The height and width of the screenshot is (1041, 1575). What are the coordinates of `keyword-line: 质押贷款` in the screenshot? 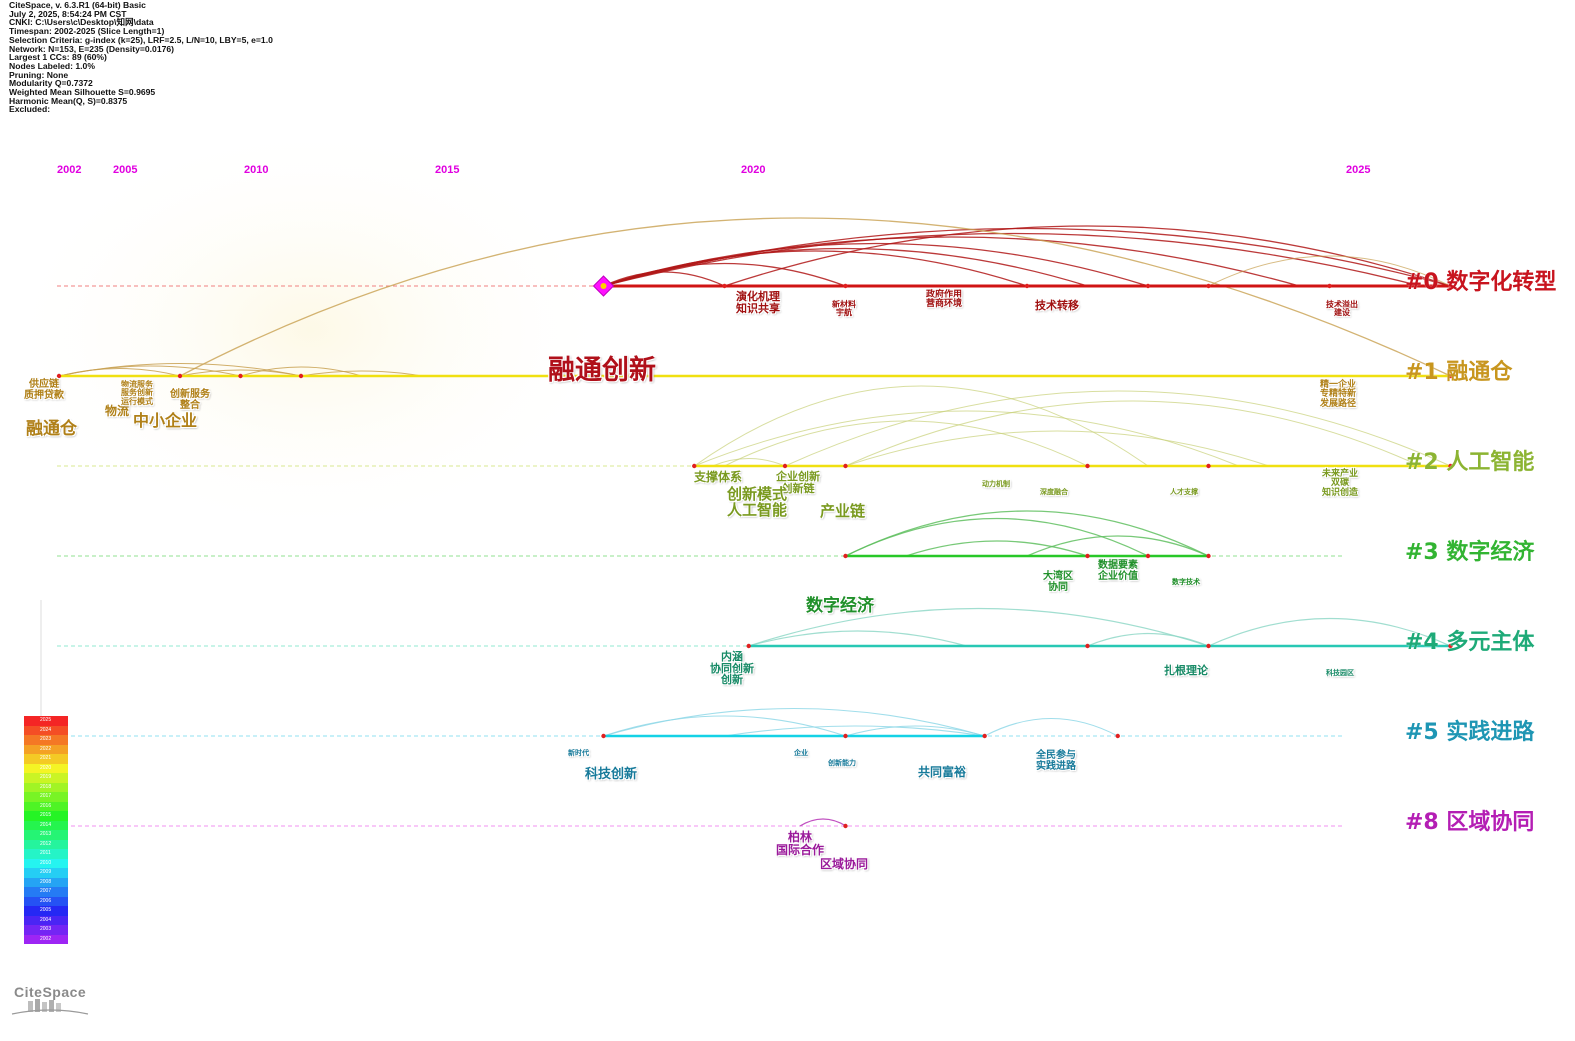 It's located at (44, 395).